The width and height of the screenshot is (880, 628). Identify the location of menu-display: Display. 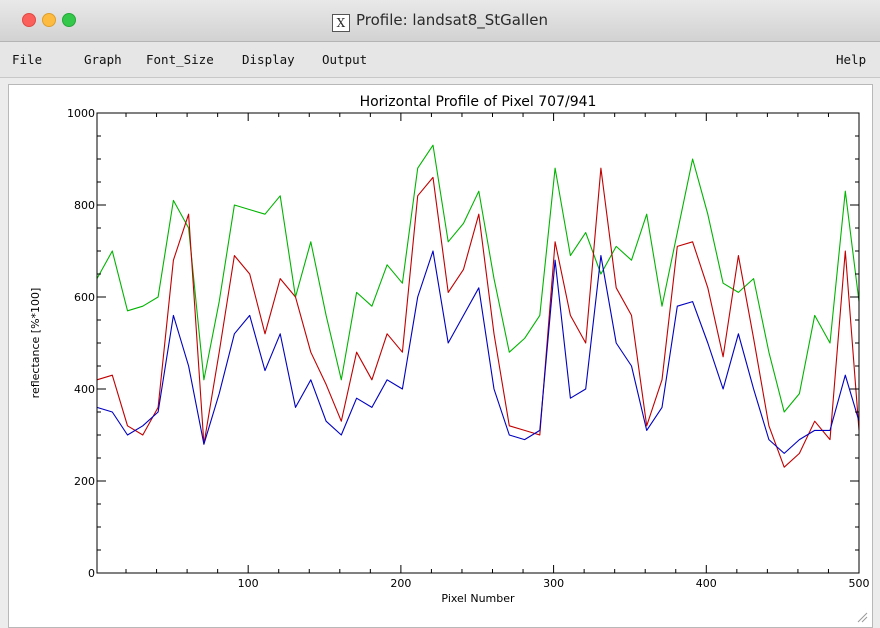
(268, 59).